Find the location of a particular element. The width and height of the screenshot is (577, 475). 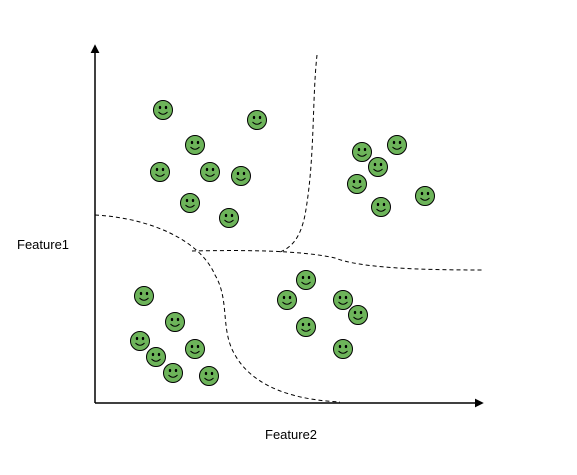

cluster-top-left is located at coordinates (208, 164).